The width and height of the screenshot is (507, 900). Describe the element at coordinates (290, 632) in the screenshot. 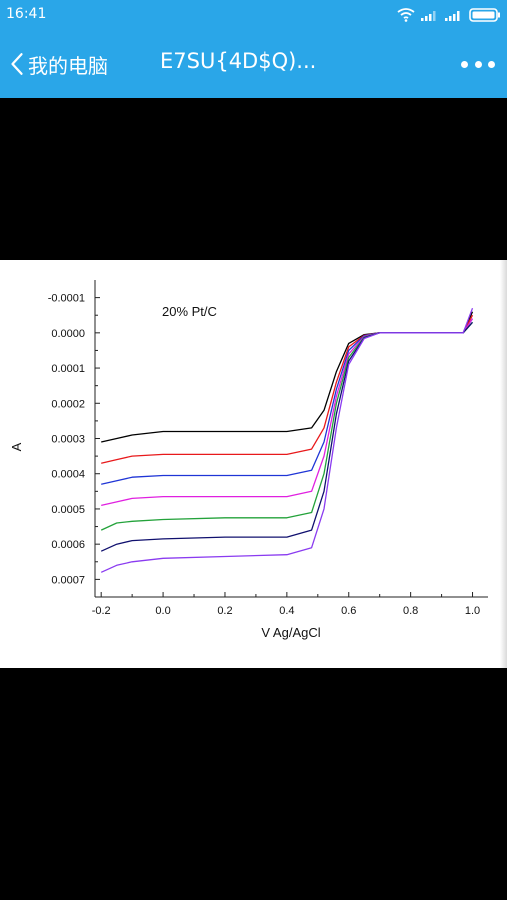

I see `x-axis-label: V Ag/AgCl` at that location.